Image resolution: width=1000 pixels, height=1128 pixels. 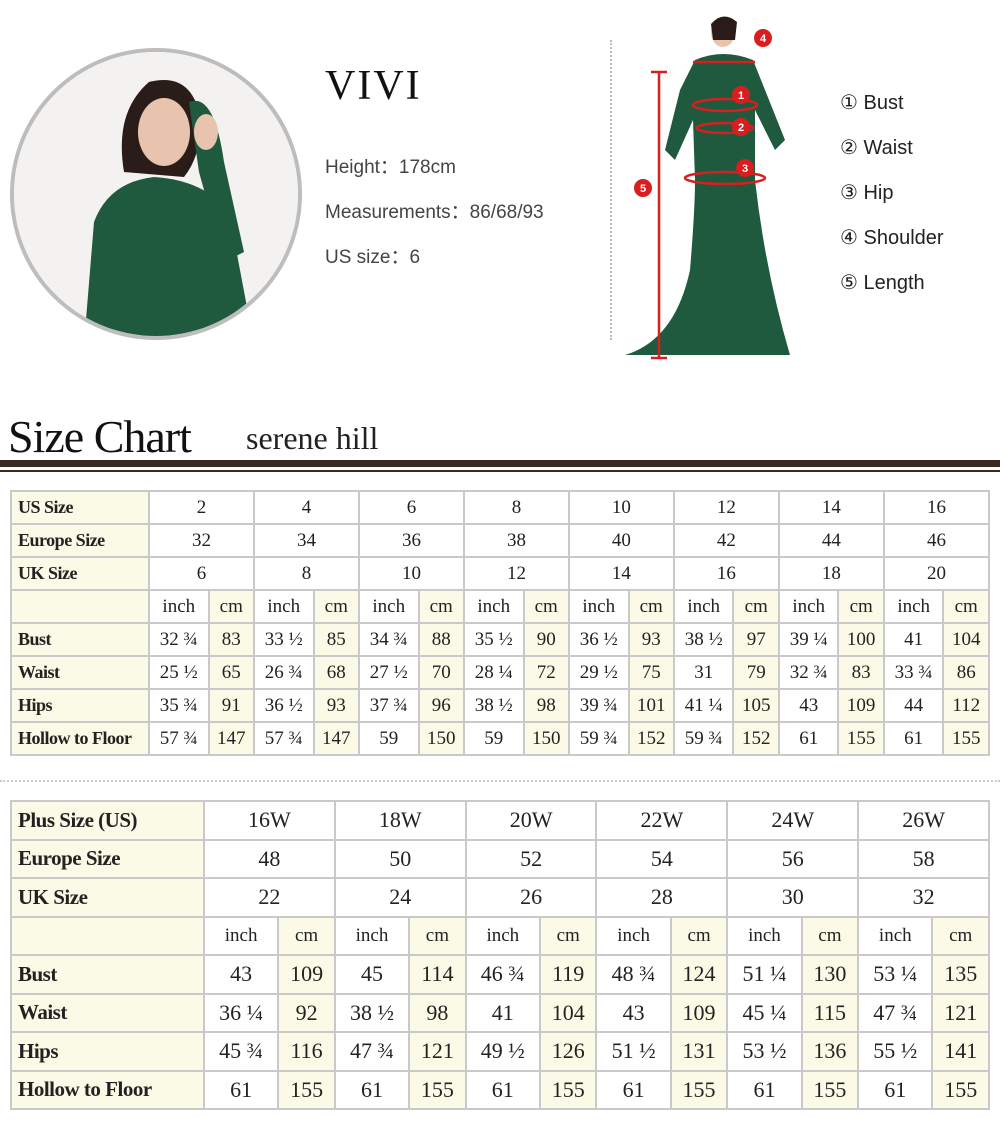 I want to click on row-label: Waist, so click(x=107, y=1012).